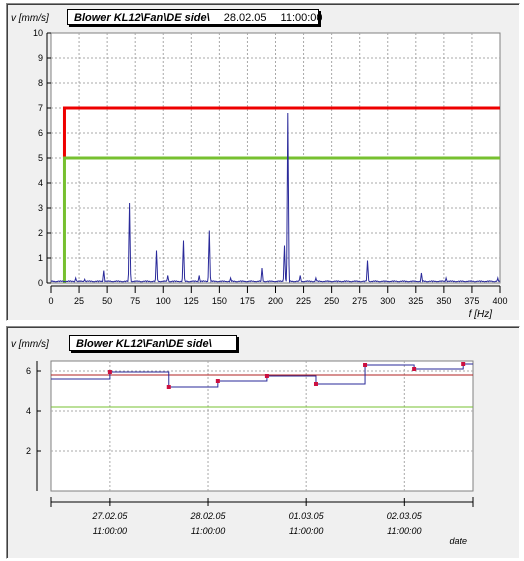 The image size is (524, 561). I want to click on trend-y-tick-label: 6, so click(28, 371).